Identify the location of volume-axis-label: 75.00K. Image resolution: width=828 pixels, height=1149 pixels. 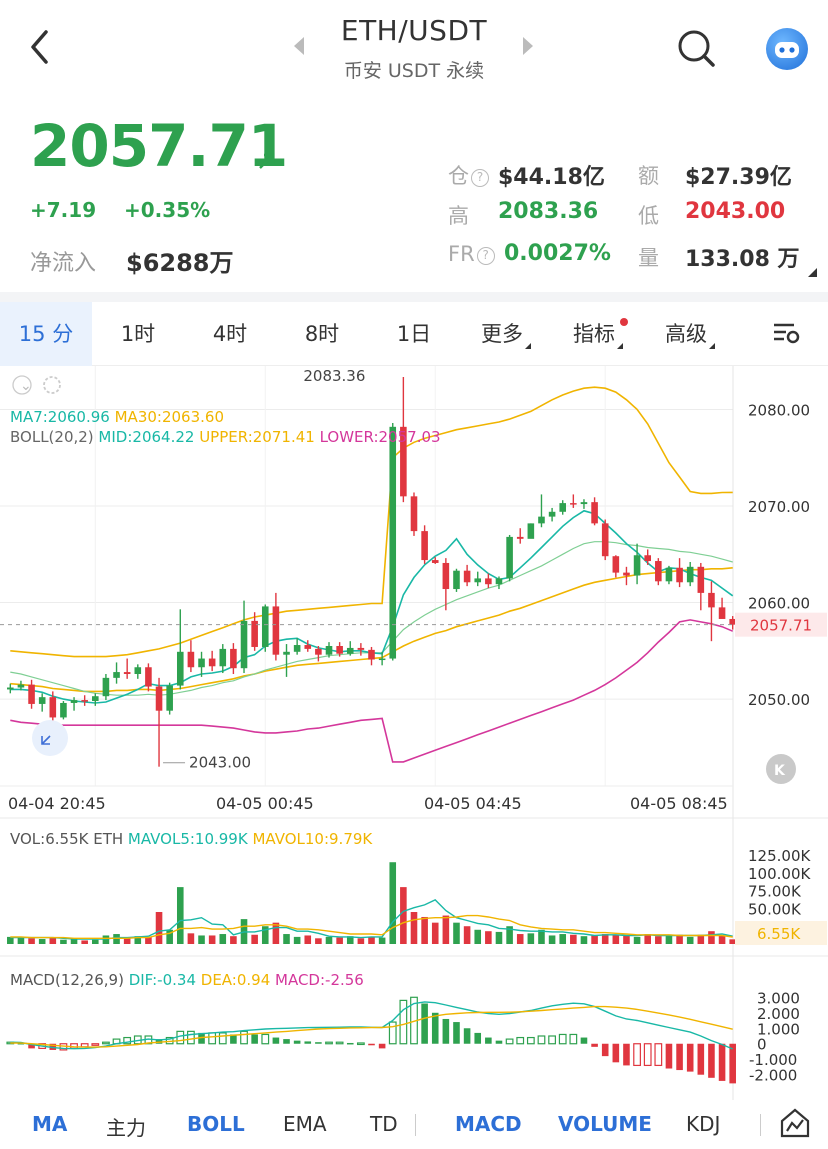
(775, 892).